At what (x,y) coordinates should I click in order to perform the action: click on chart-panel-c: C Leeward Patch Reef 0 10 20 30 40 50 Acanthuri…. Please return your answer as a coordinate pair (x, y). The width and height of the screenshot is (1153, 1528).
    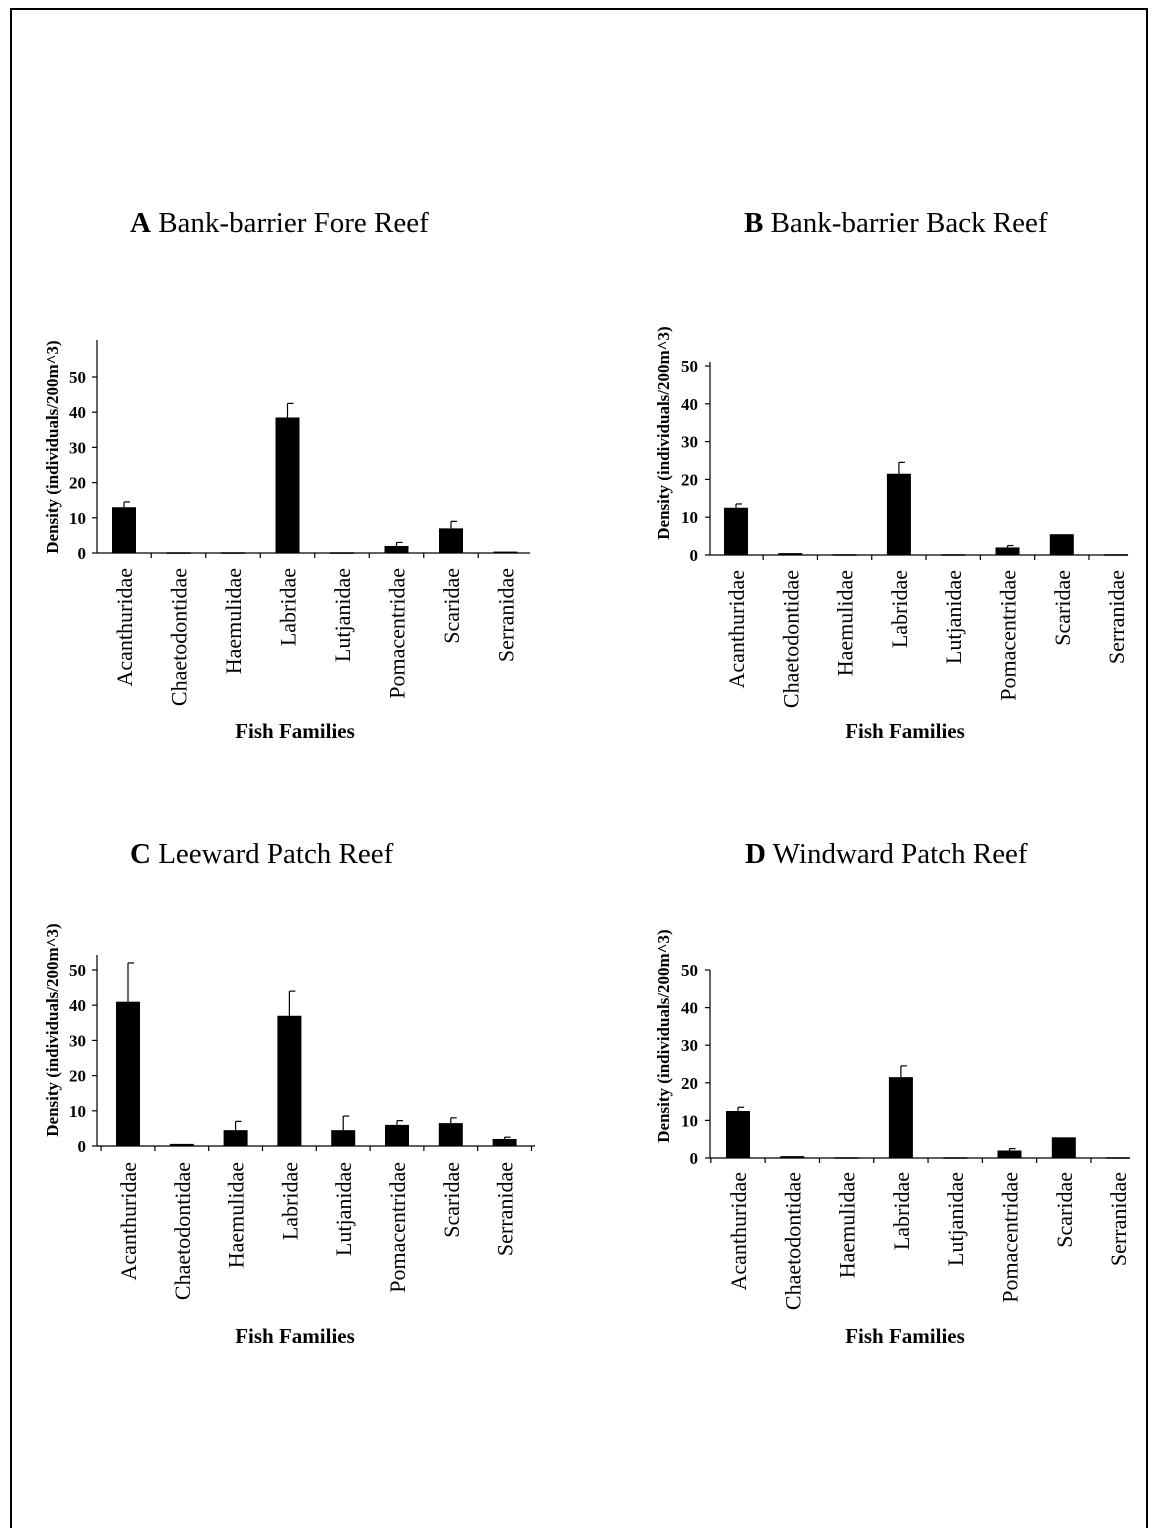
    Looking at the image, I should click on (289, 1093).